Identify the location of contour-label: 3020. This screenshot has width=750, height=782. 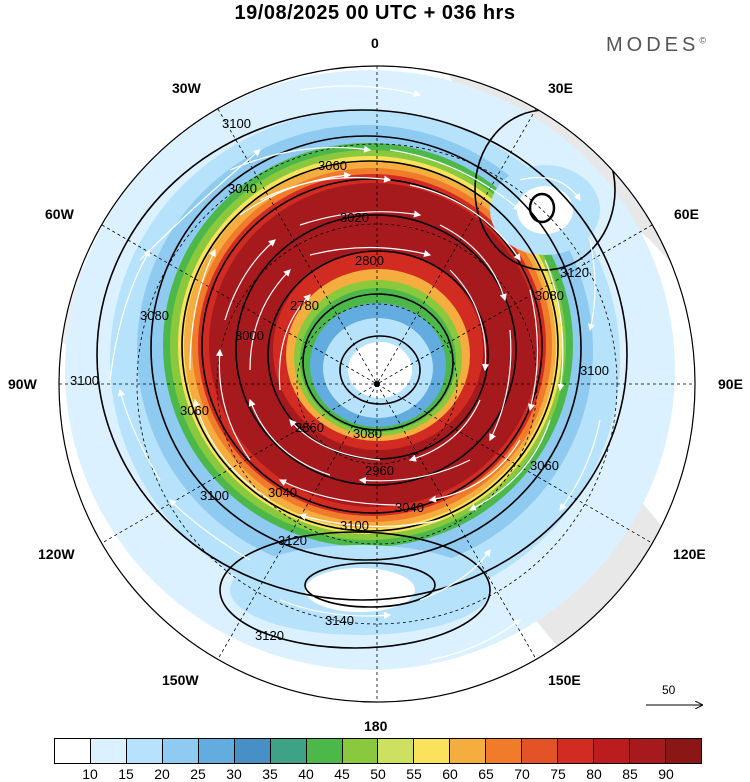
(354, 217).